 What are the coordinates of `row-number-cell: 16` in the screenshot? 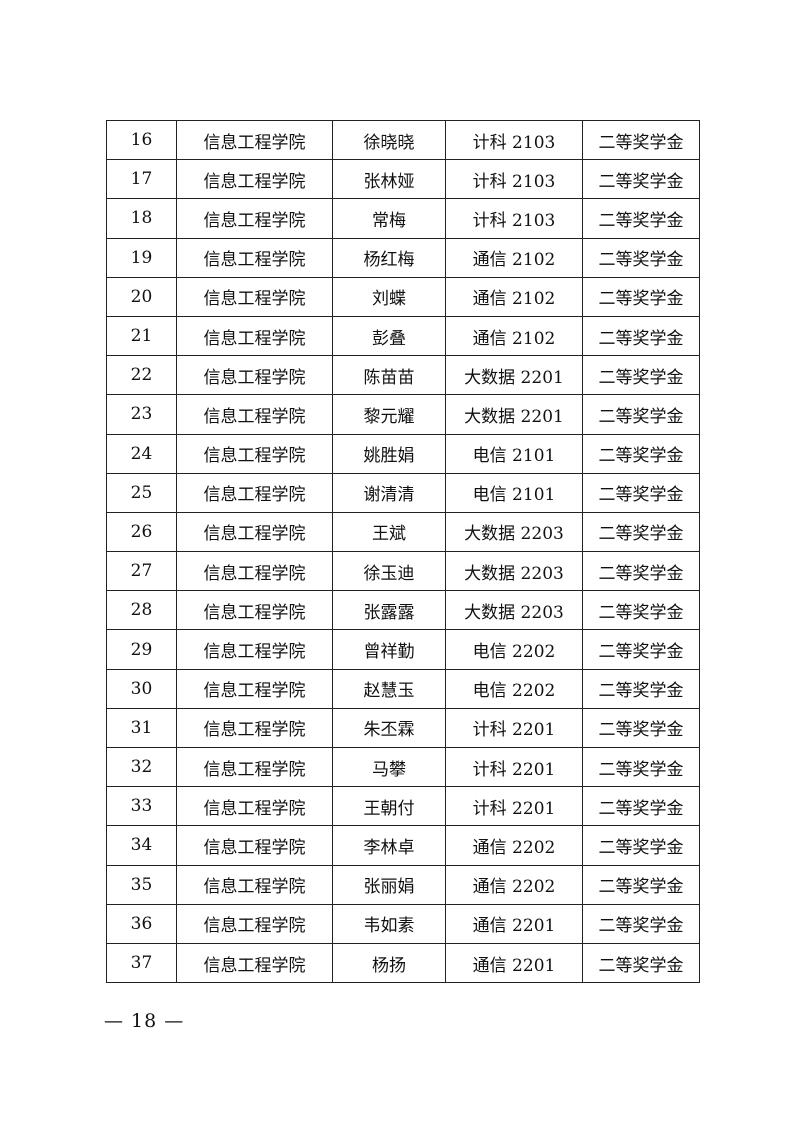 It's located at (141, 140).